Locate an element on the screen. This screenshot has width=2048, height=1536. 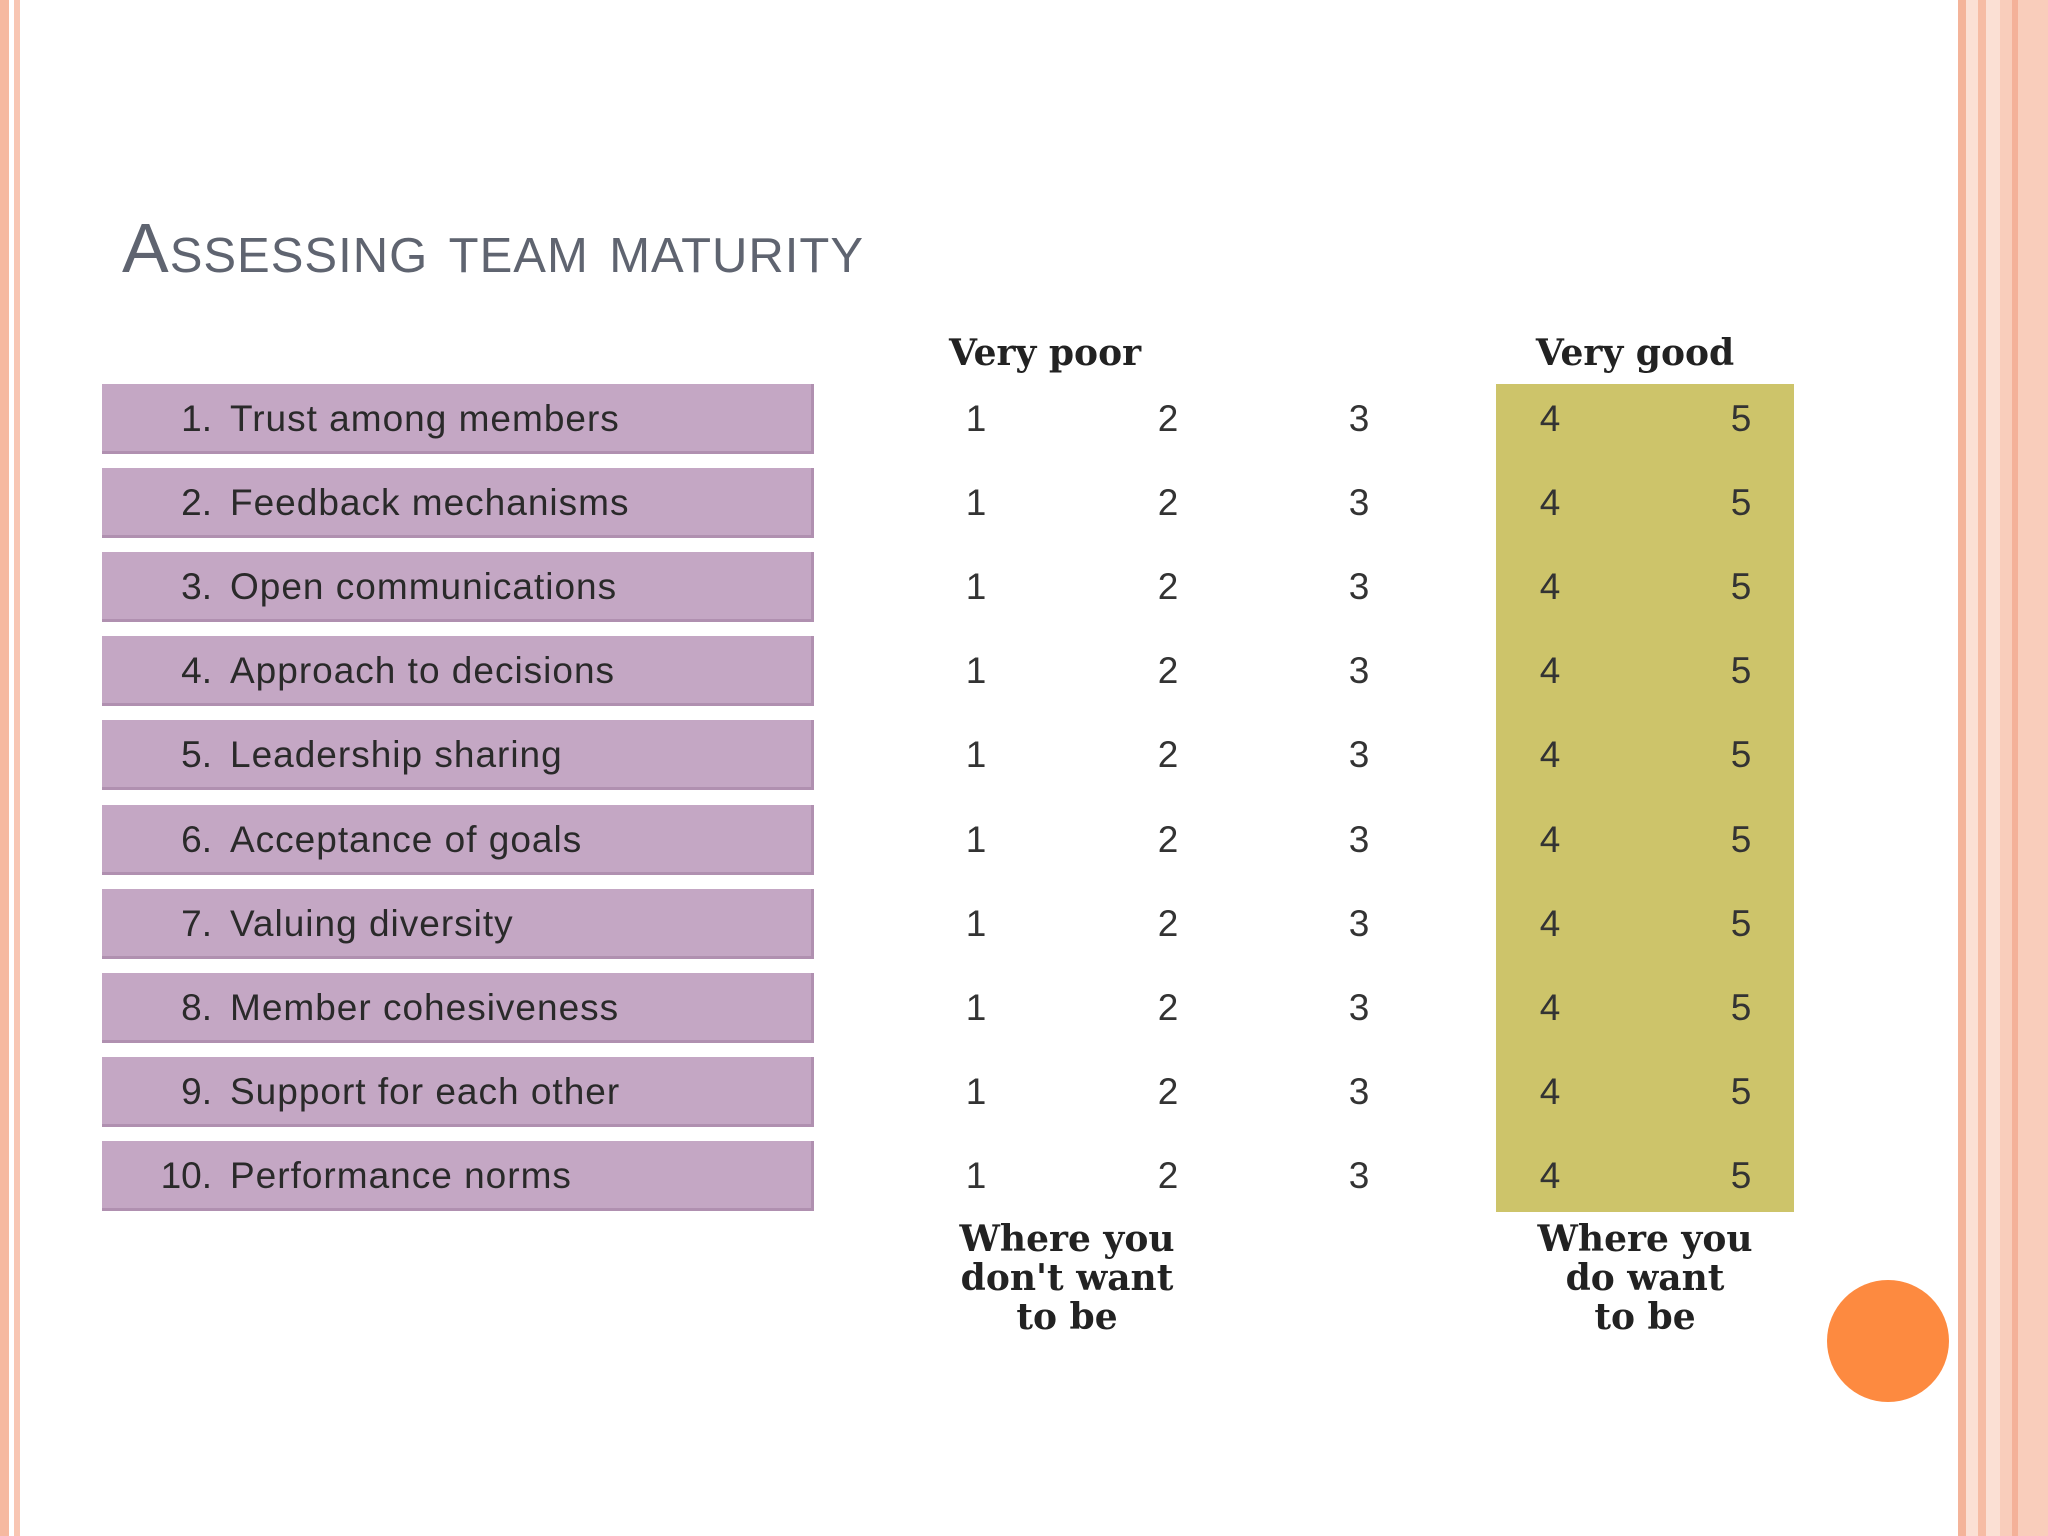
slide-border-left-line is located at coordinates (17, 768).